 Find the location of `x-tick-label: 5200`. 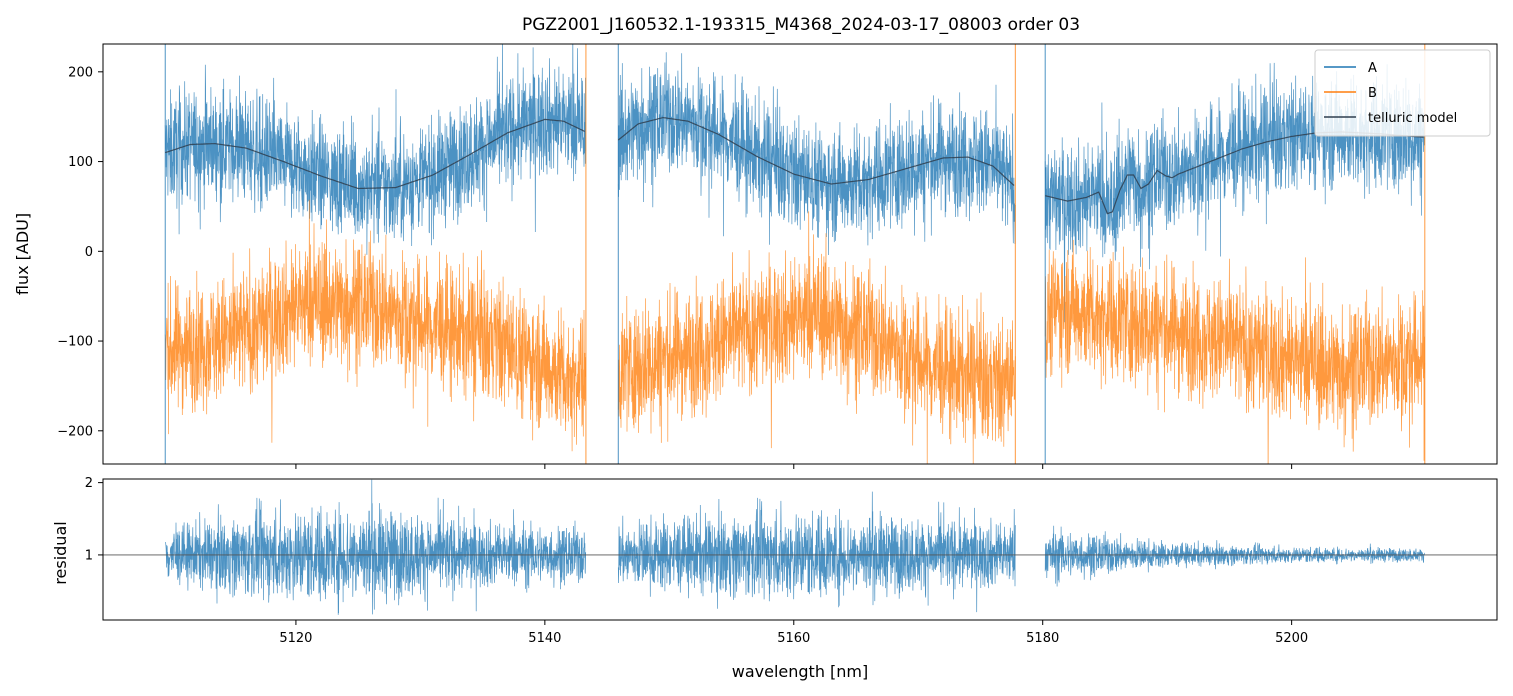

x-tick-label: 5200 is located at coordinates (1291, 638).